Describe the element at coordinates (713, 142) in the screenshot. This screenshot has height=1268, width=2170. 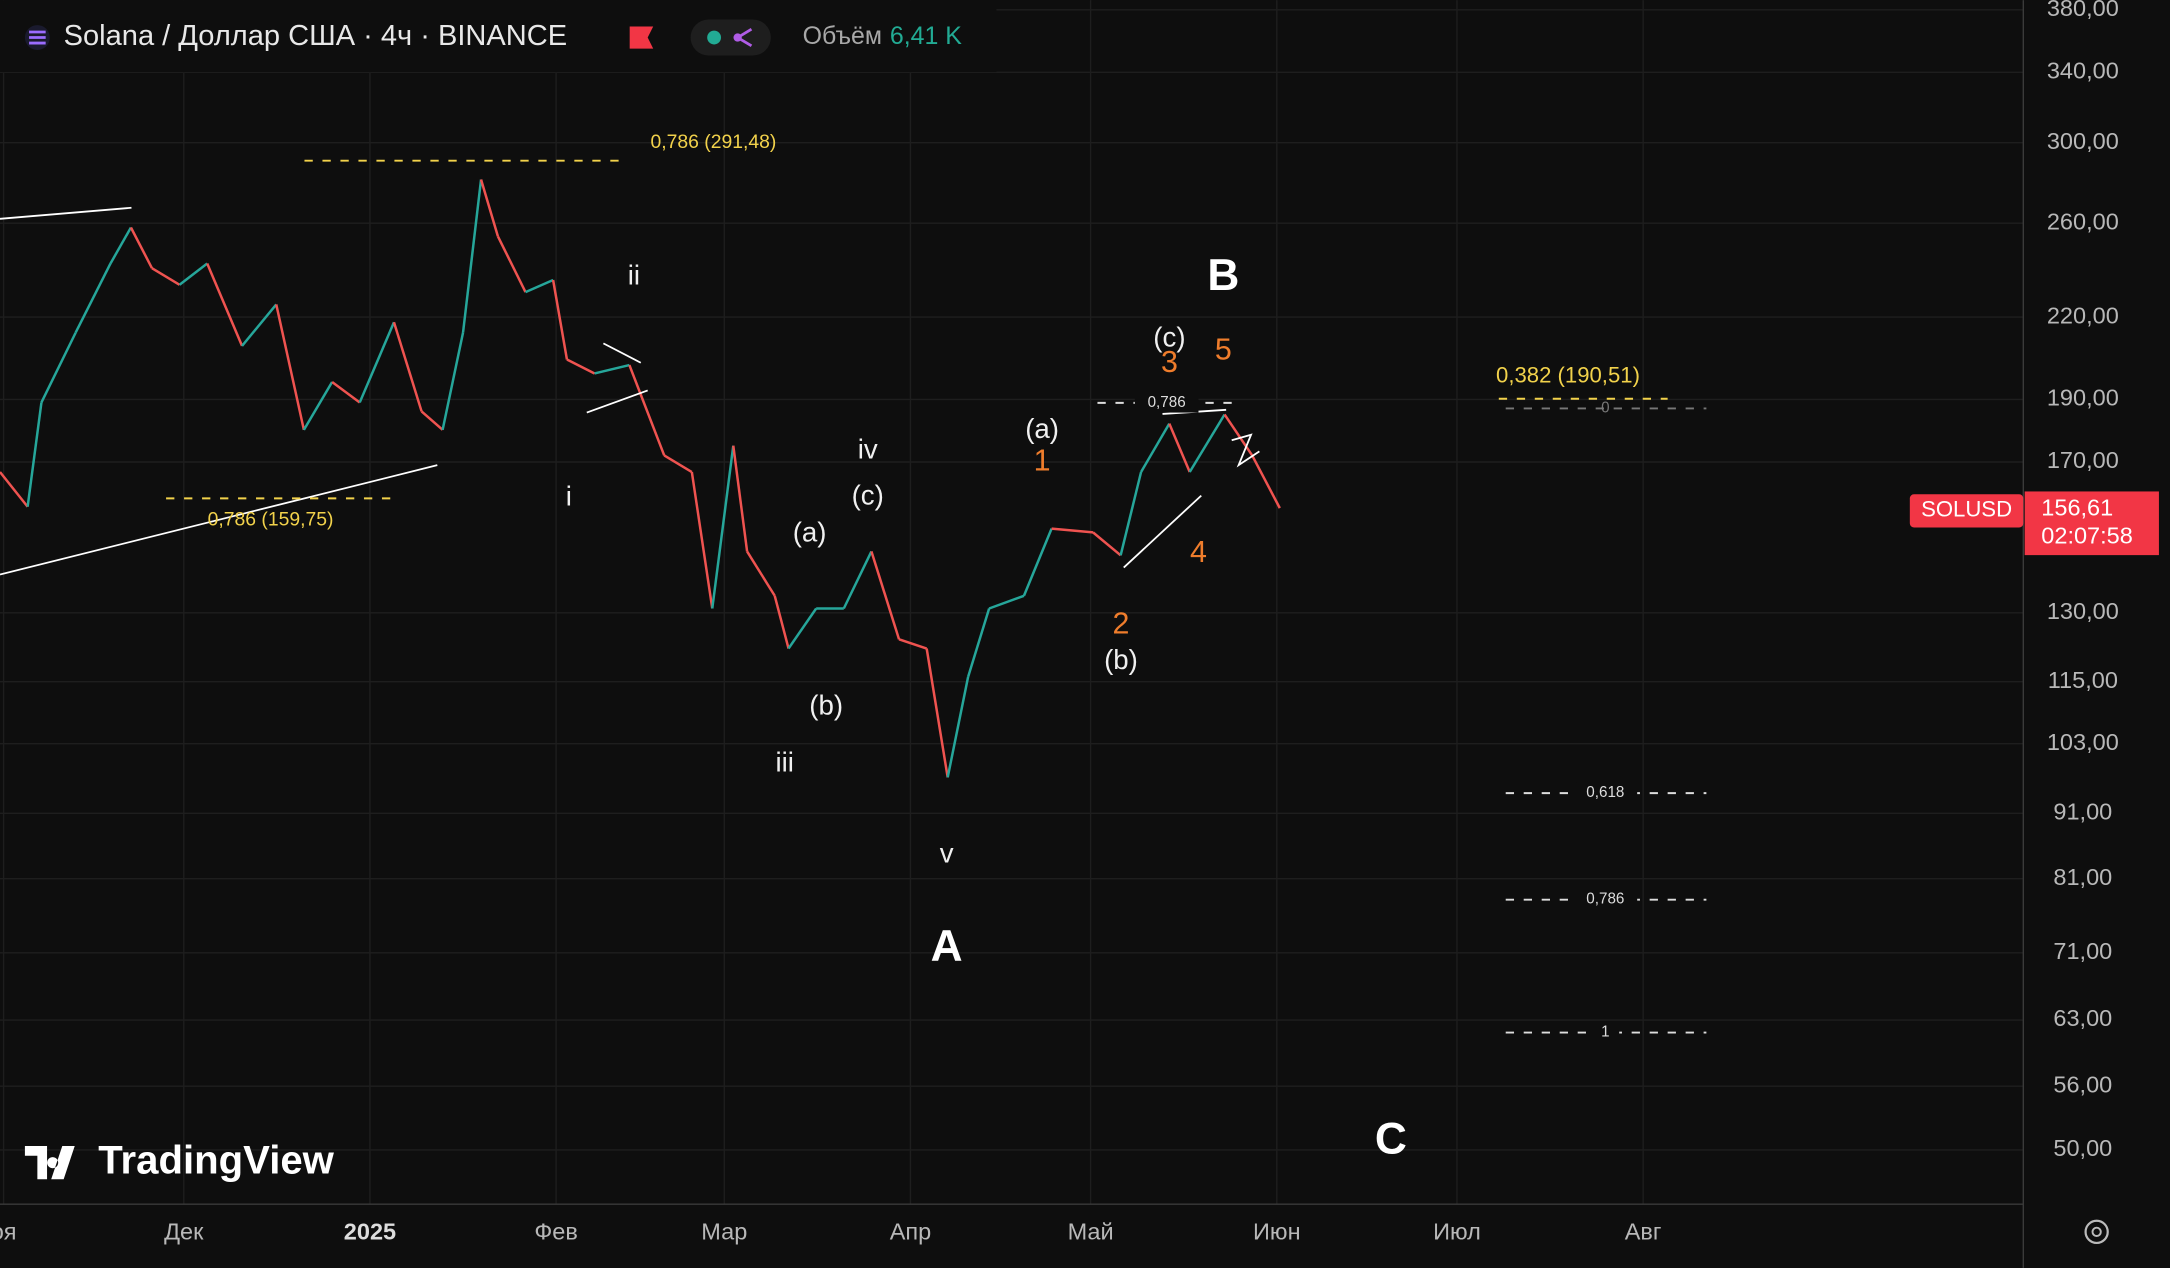
I see `fib-label: 0,786 (291,48)` at that location.